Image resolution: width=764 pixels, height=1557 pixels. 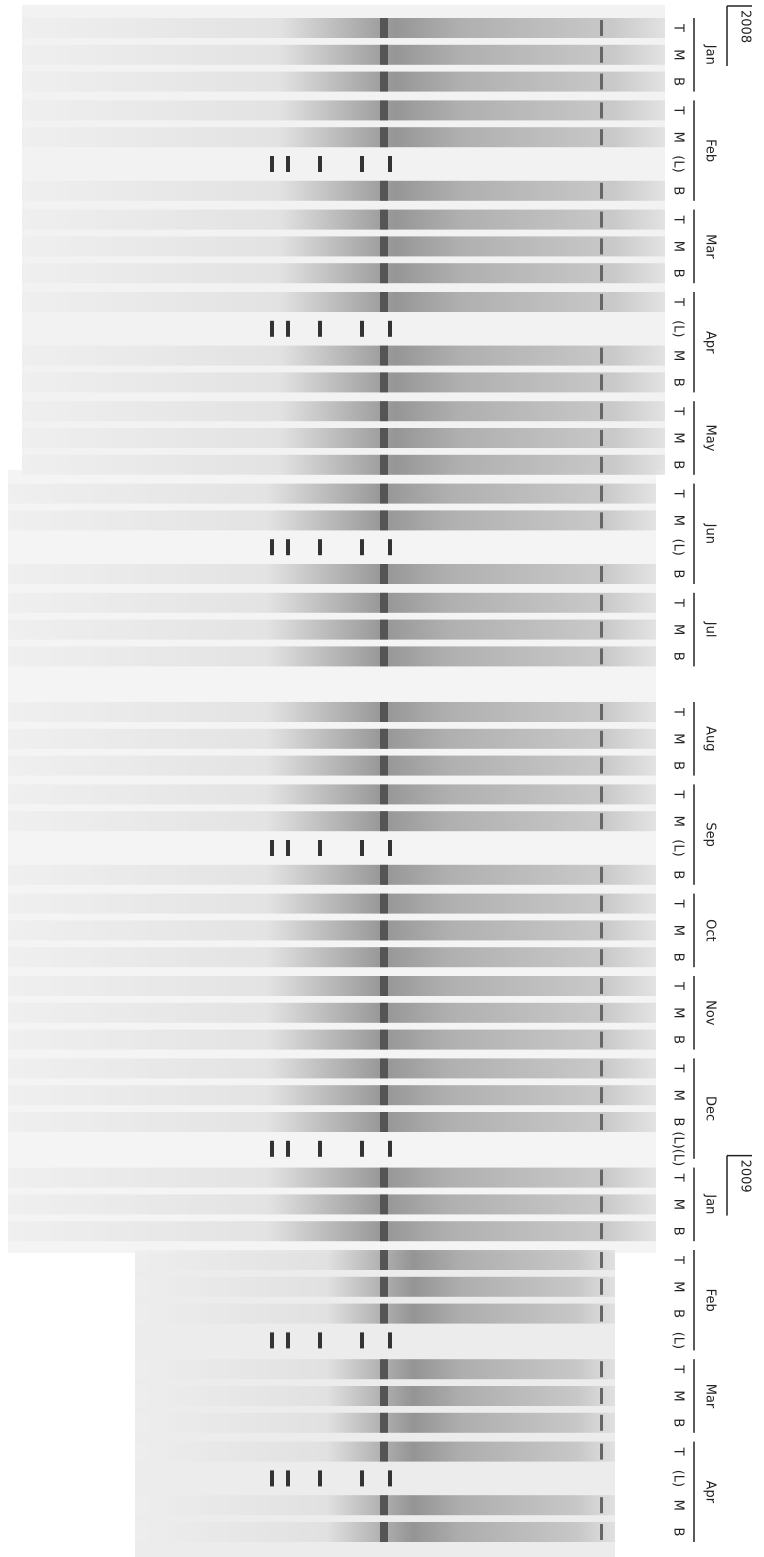 I want to click on year-label: 2009, so click(x=745, y=1176).